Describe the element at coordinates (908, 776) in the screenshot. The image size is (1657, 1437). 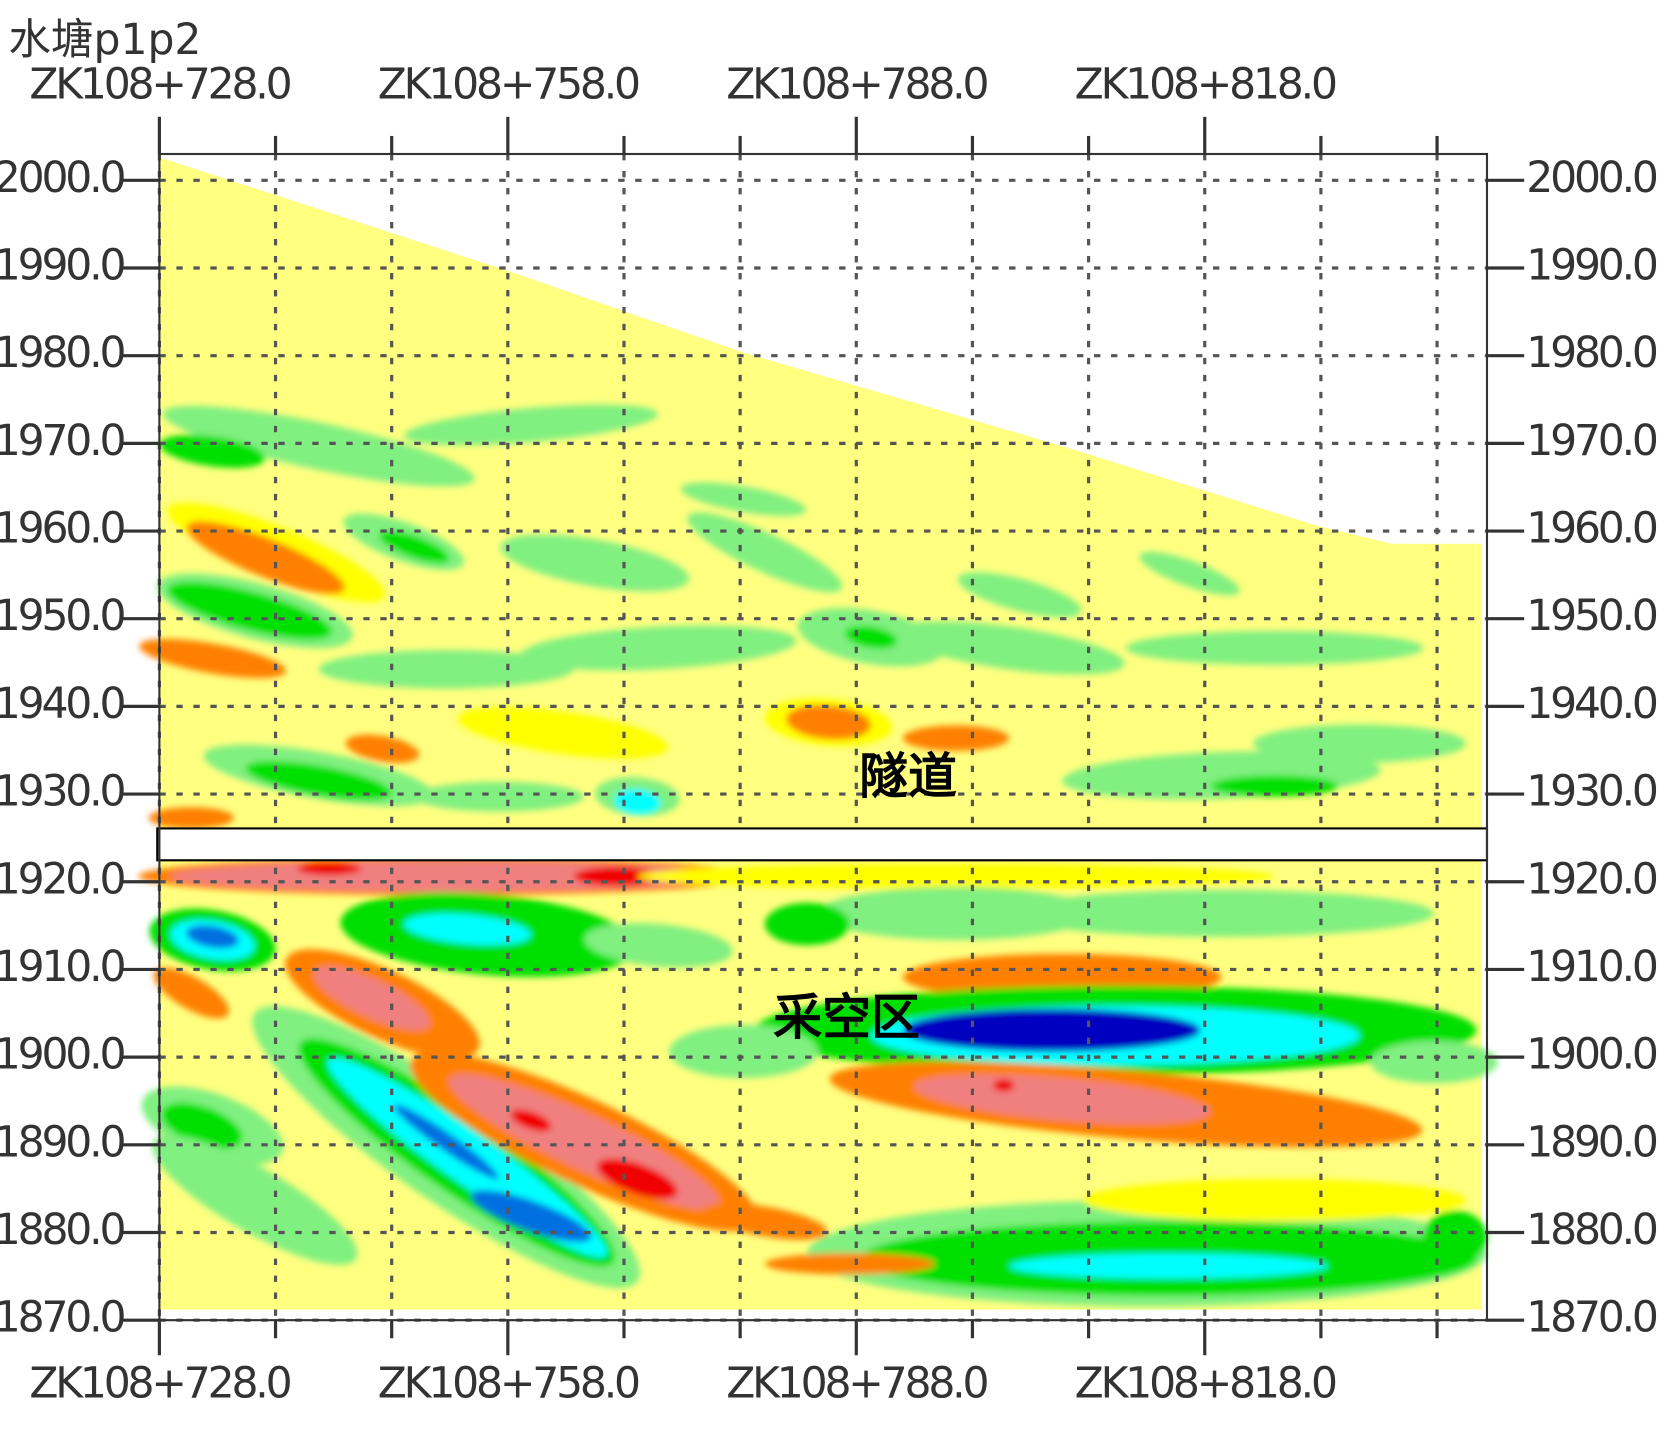
I see `annotation: 隧道` at that location.